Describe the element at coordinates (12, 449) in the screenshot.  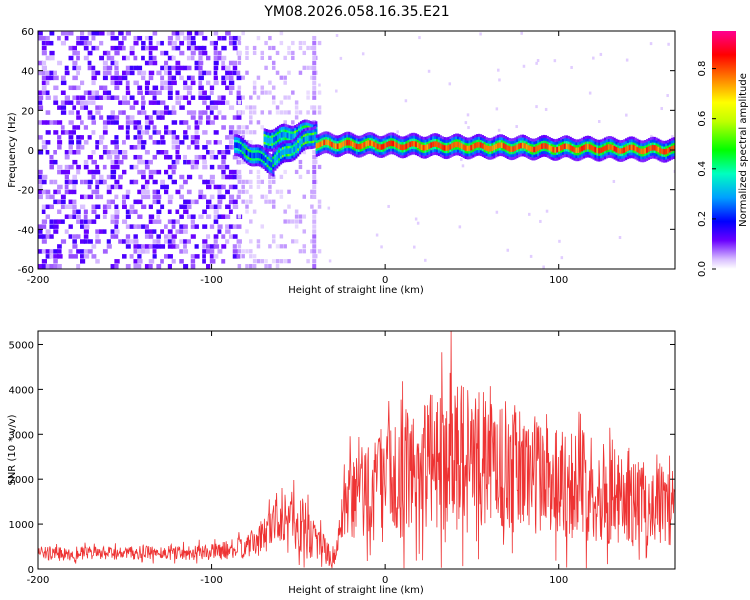
I see `snr-y-axis-label: SNR (10 * v/v)` at that location.